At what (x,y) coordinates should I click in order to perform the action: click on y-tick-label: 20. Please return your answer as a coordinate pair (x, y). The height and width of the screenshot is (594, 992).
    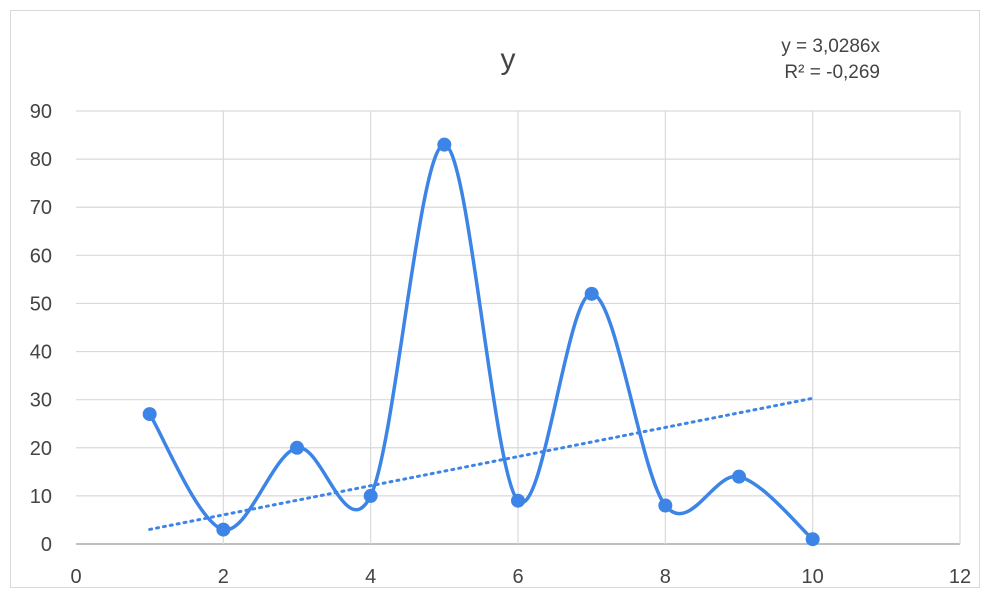
    Looking at the image, I should click on (41, 449).